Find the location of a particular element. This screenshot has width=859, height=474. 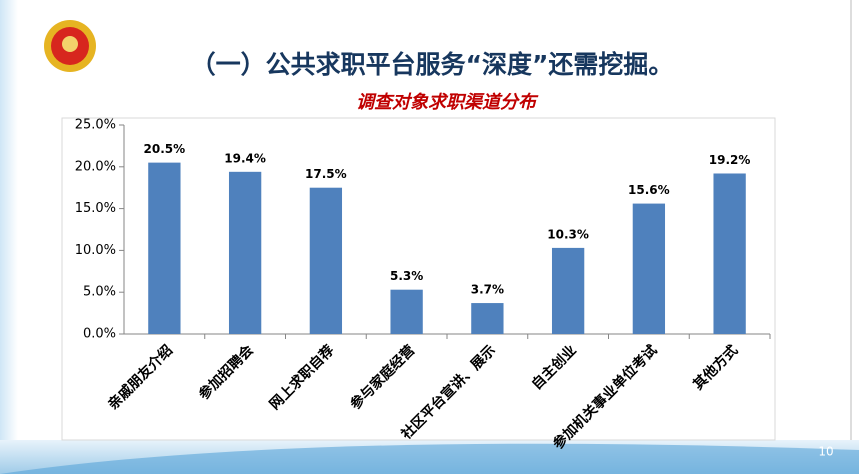

y-tick-label: 10.0% is located at coordinates (95, 250).